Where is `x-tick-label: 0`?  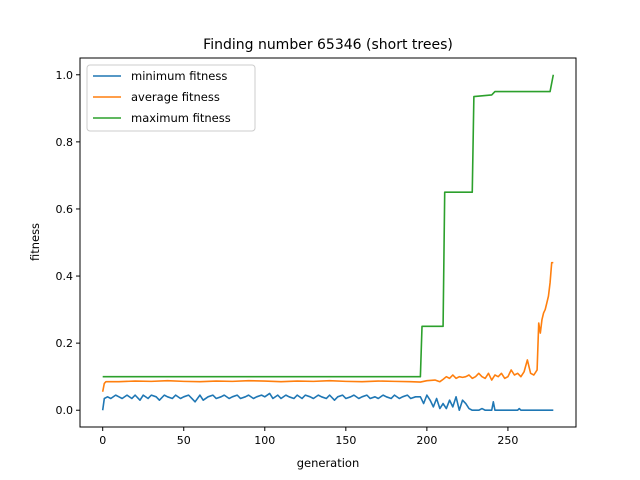
x-tick-label: 0 is located at coordinates (102, 440).